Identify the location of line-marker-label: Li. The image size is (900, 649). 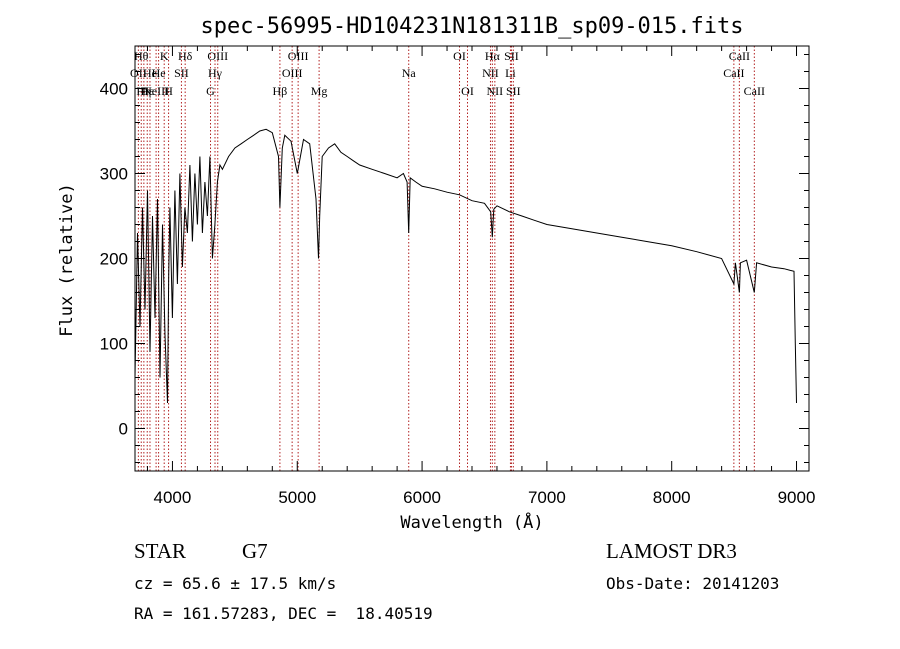
(510, 73).